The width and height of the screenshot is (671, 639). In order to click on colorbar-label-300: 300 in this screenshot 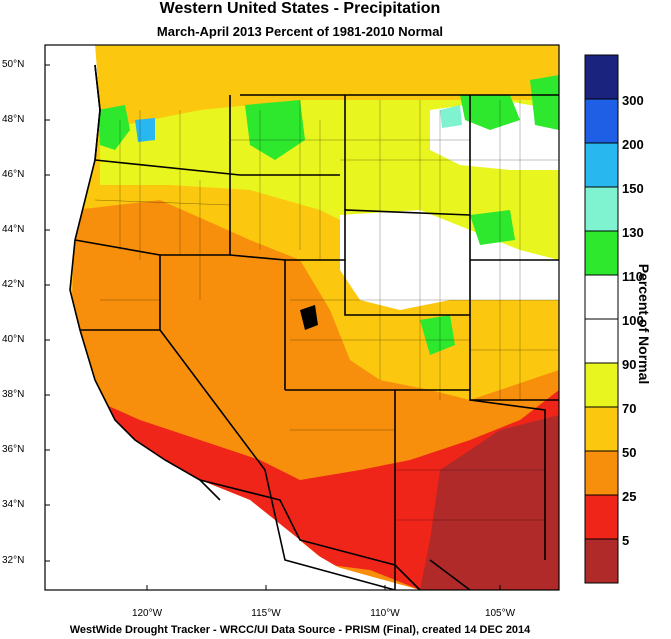, I will do `click(633, 100)`.